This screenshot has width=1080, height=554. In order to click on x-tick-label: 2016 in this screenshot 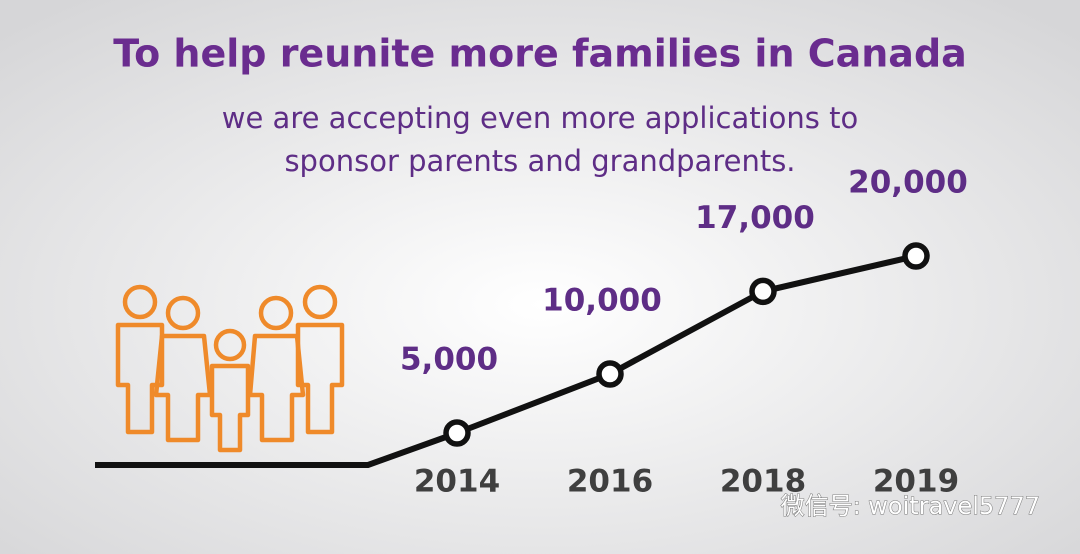, I will do `click(610, 482)`.